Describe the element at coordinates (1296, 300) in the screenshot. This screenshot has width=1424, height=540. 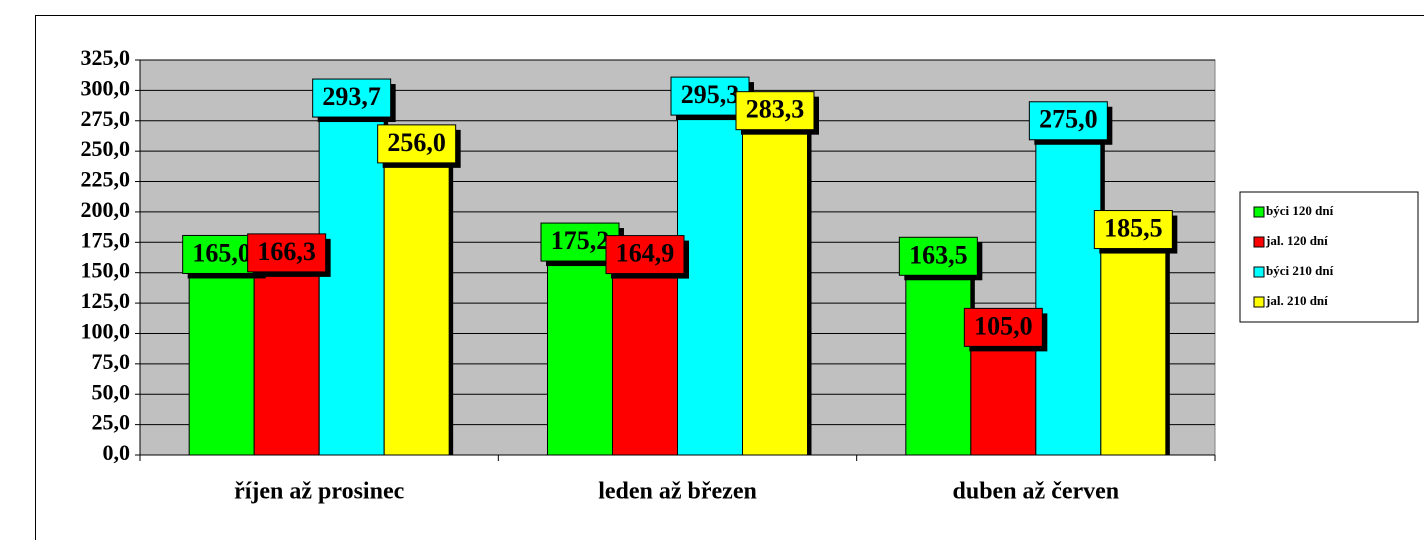
I see `legend-label: jal. 210 dní` at that location.